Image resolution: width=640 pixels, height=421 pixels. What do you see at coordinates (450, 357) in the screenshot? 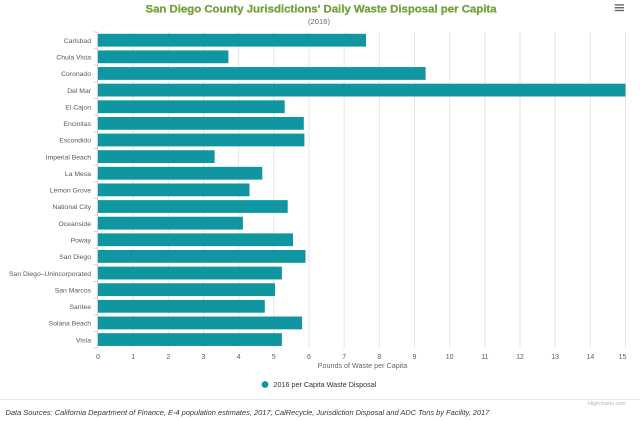
I see `svg-text: 10` at bounding box center [450, 357].